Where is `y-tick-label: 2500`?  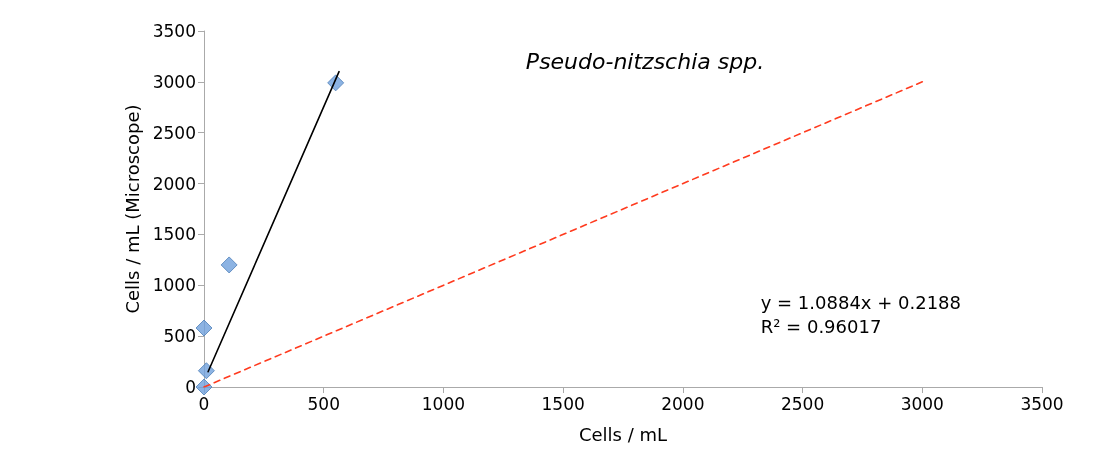 y-tick-label: 2500 is located at coordinates (174, 132).